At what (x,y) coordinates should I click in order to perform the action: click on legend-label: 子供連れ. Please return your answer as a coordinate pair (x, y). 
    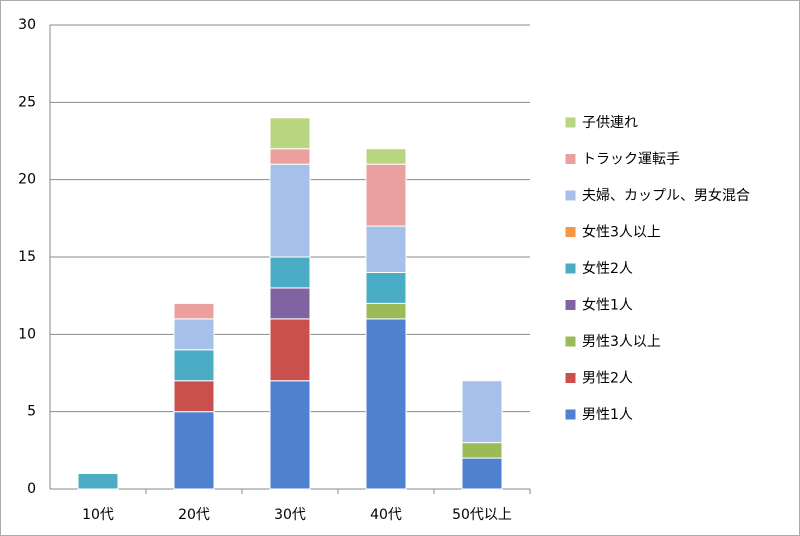
    Looking at the image, I should click on (610, 123).